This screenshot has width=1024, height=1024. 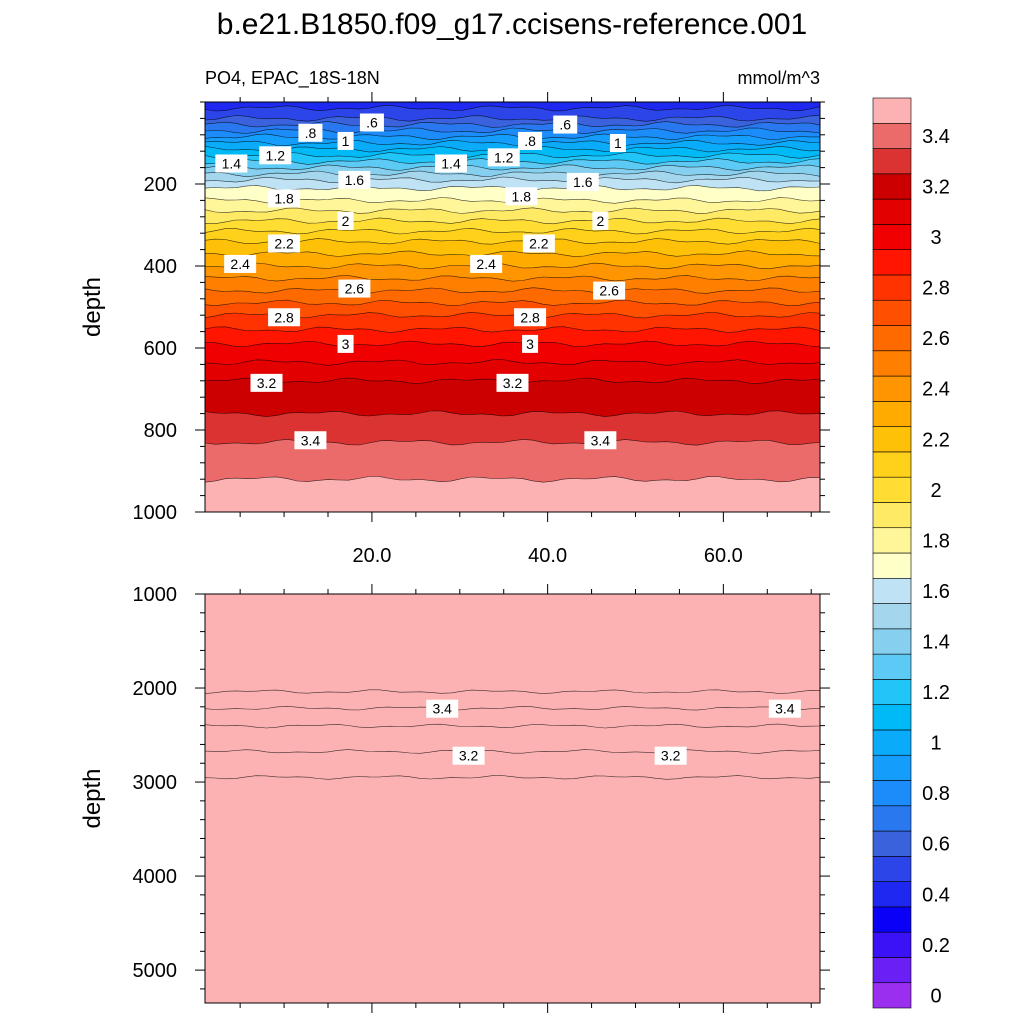 I want to click on contour-label: 1.6, so click(x=582, y=181).